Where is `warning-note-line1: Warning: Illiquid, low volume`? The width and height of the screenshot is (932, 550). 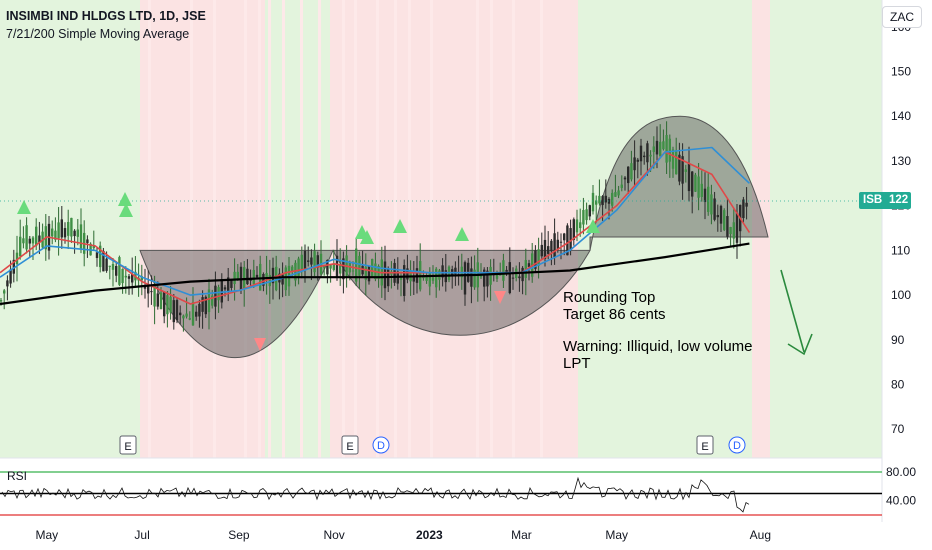 warning-note-line1: Warning: Illiquid, low volume is located at coordinates (658, 346).